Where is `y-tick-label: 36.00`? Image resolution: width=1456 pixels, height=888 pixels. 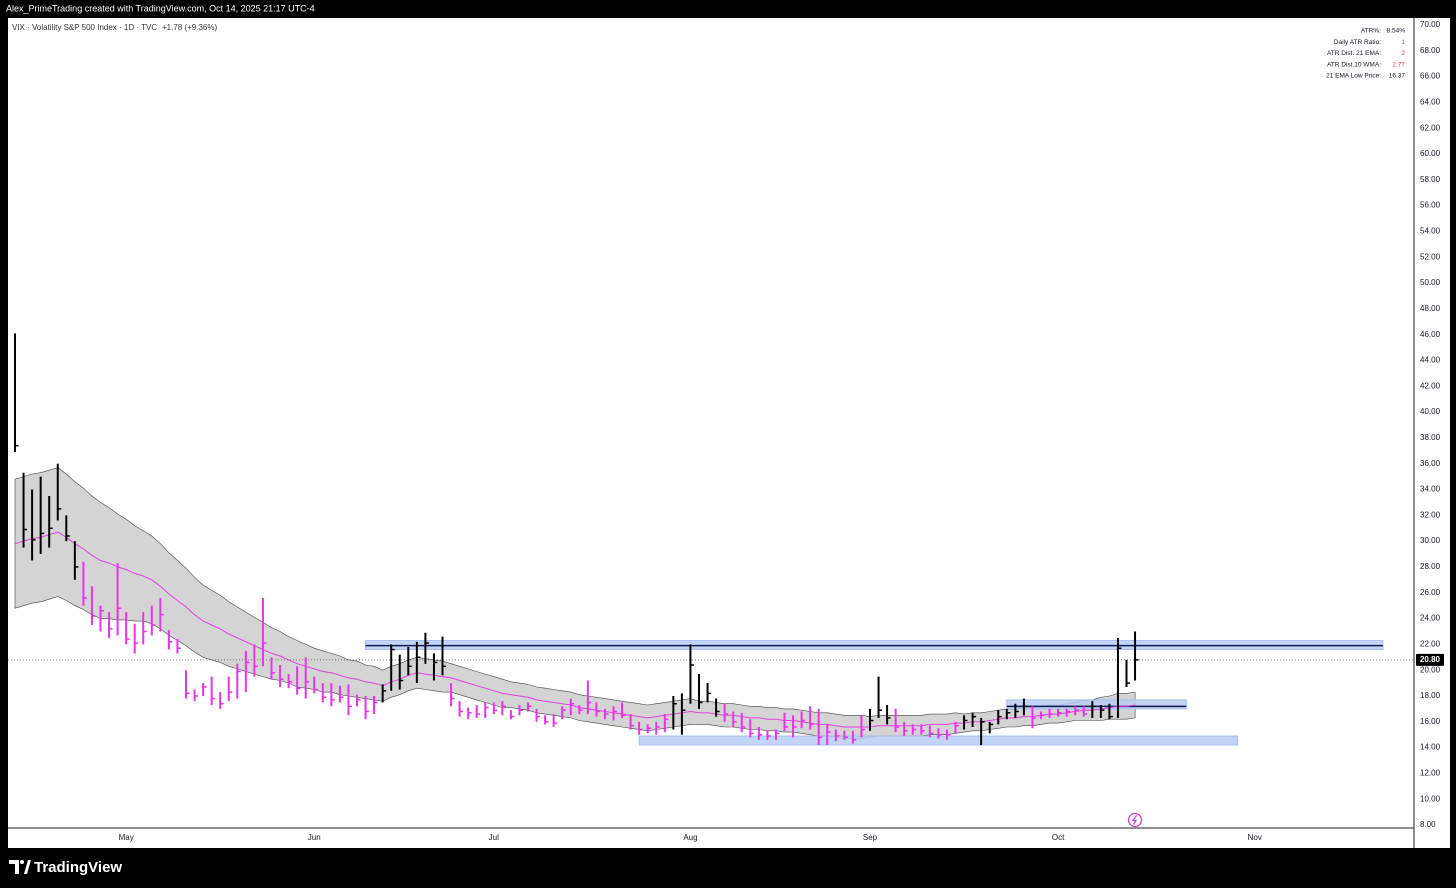
y-tick-label: 36.00 is located at coordinates (1430, 463).